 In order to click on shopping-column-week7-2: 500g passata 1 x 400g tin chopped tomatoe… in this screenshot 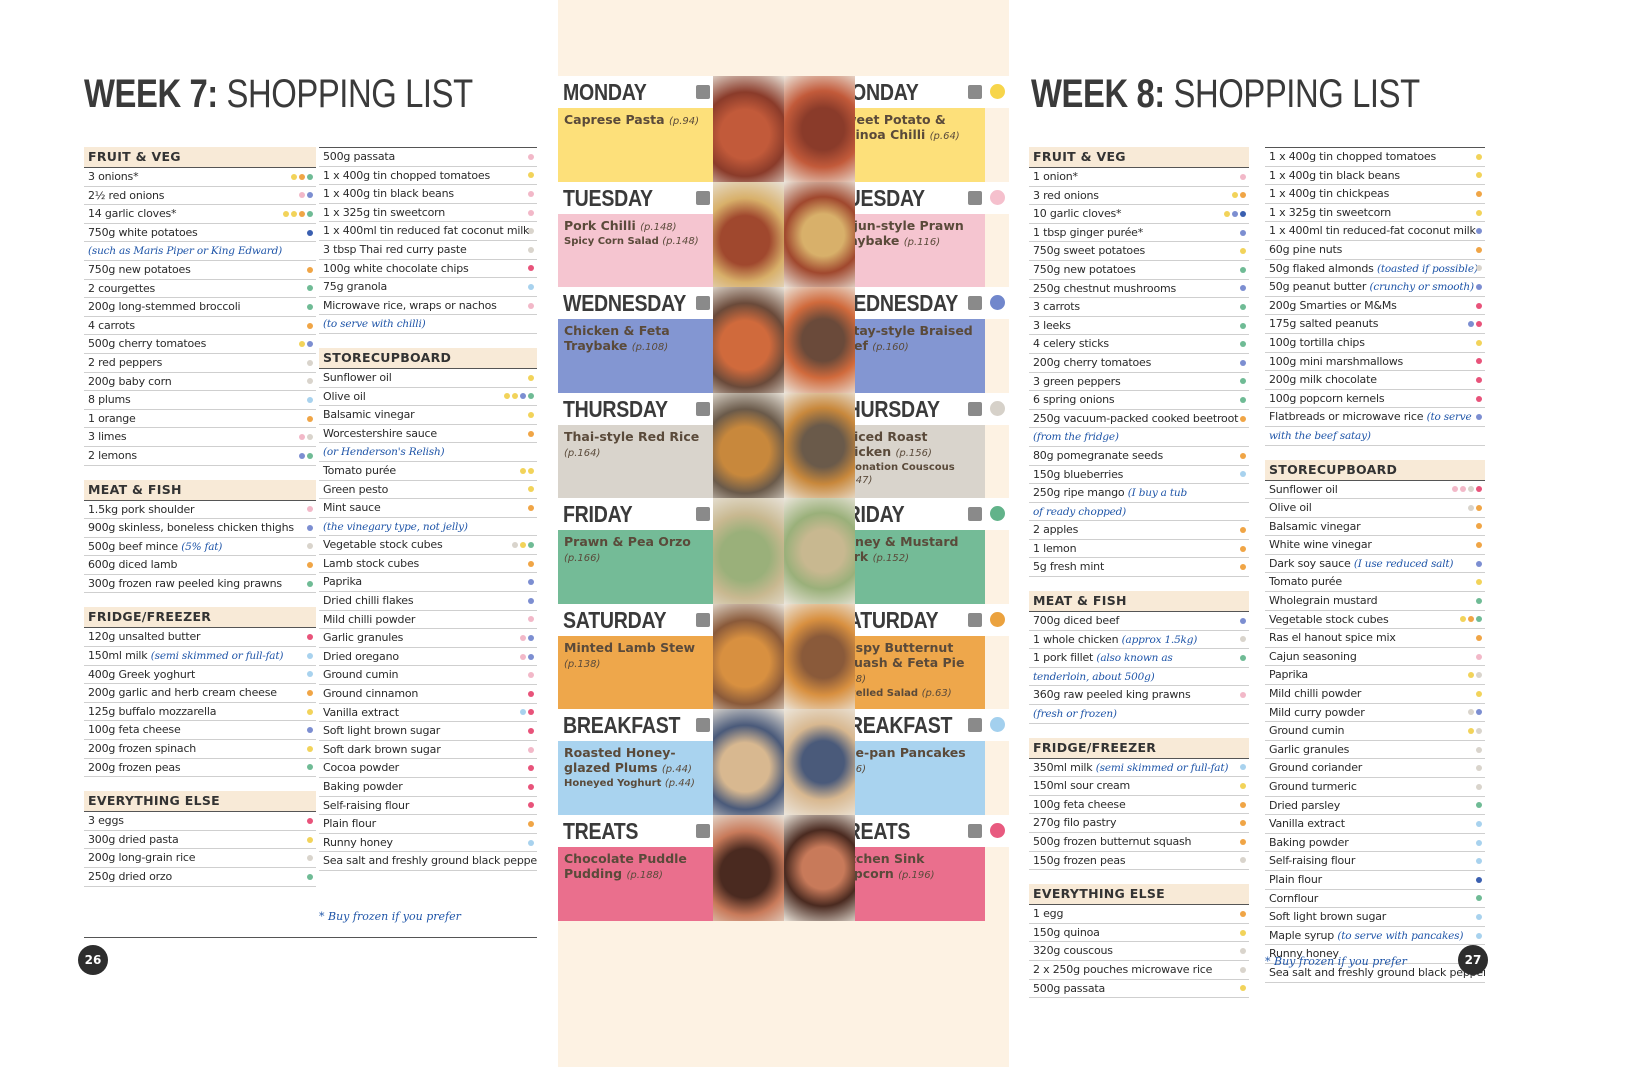, I will do `click(428, 509)`.